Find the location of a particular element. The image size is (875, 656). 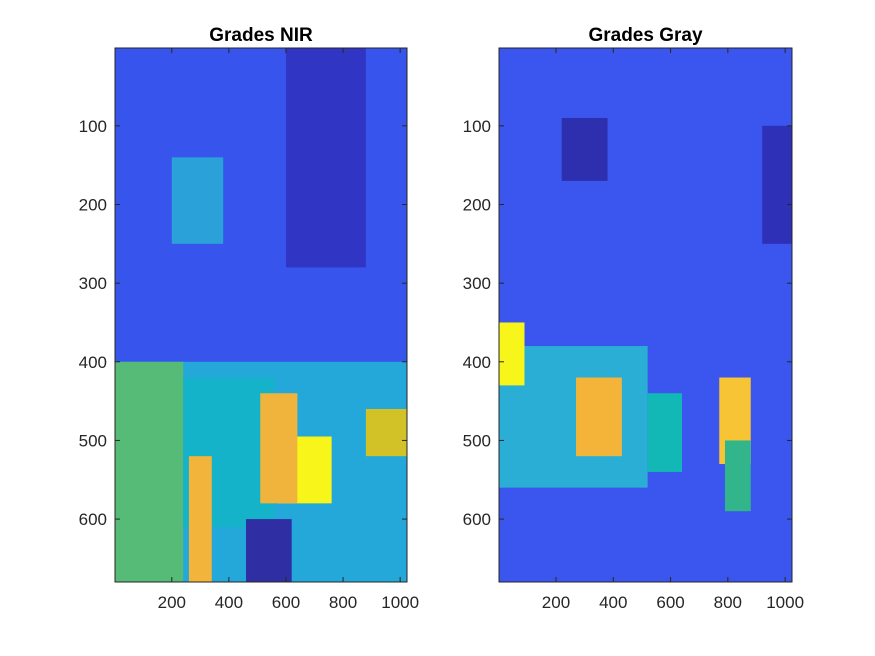

heatmap-region-dark-right is located at coordinates (777, 184).